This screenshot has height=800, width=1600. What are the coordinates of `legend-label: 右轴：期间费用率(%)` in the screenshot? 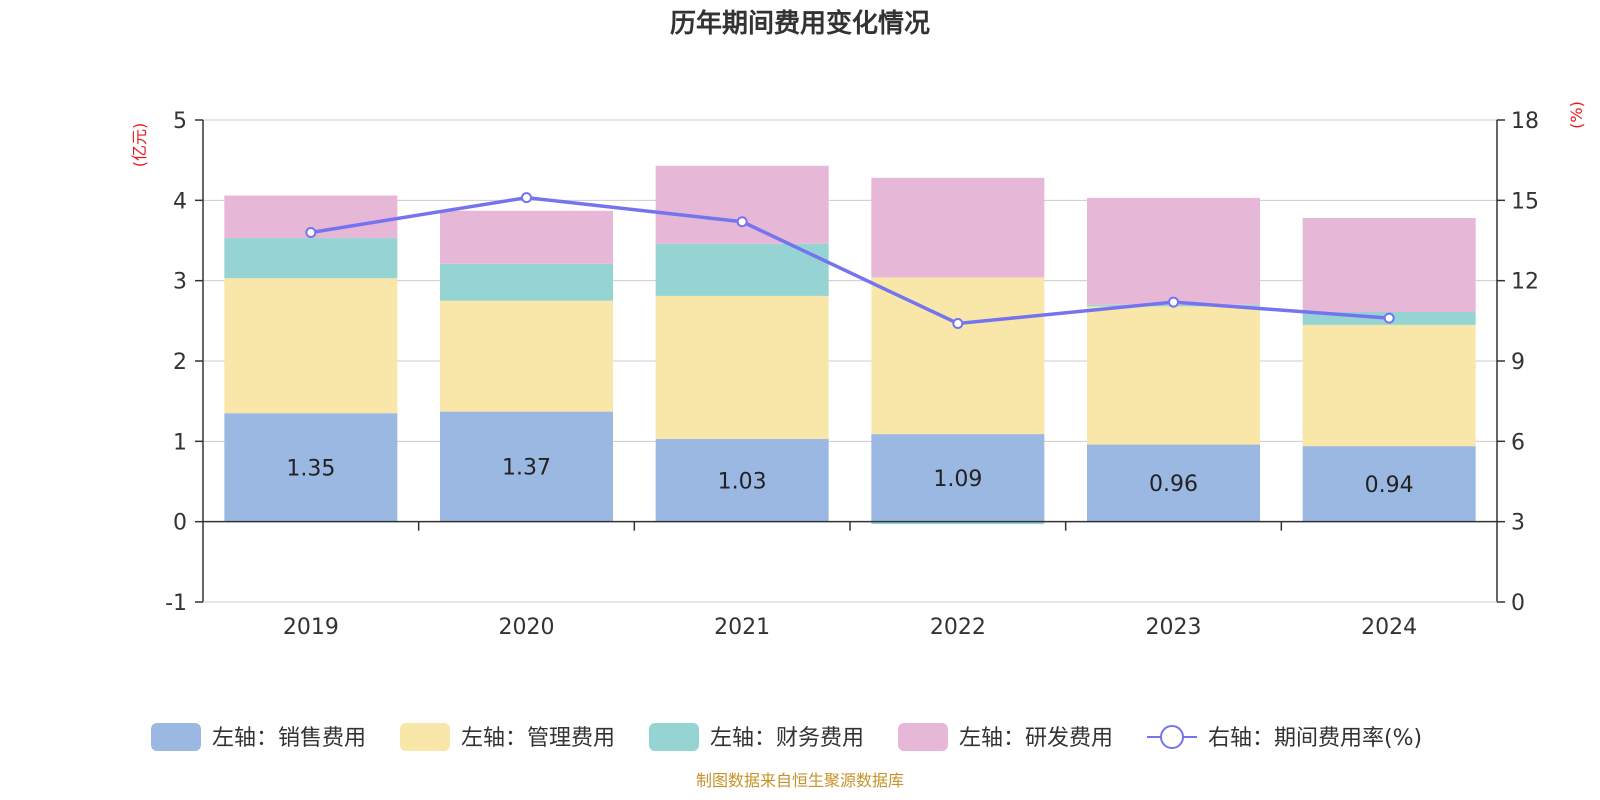 It's located at (1315, 738).